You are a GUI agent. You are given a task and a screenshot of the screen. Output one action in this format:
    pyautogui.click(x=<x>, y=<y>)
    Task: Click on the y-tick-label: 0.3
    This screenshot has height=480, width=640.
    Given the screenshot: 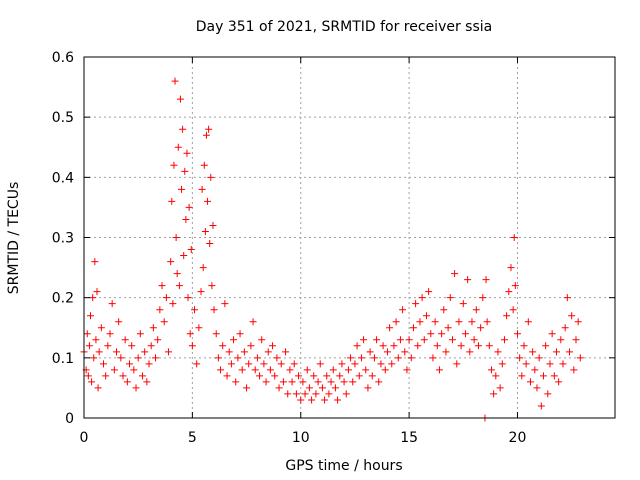 What is the action you would take?
    pyautogui.click(x=63, y=239)
    